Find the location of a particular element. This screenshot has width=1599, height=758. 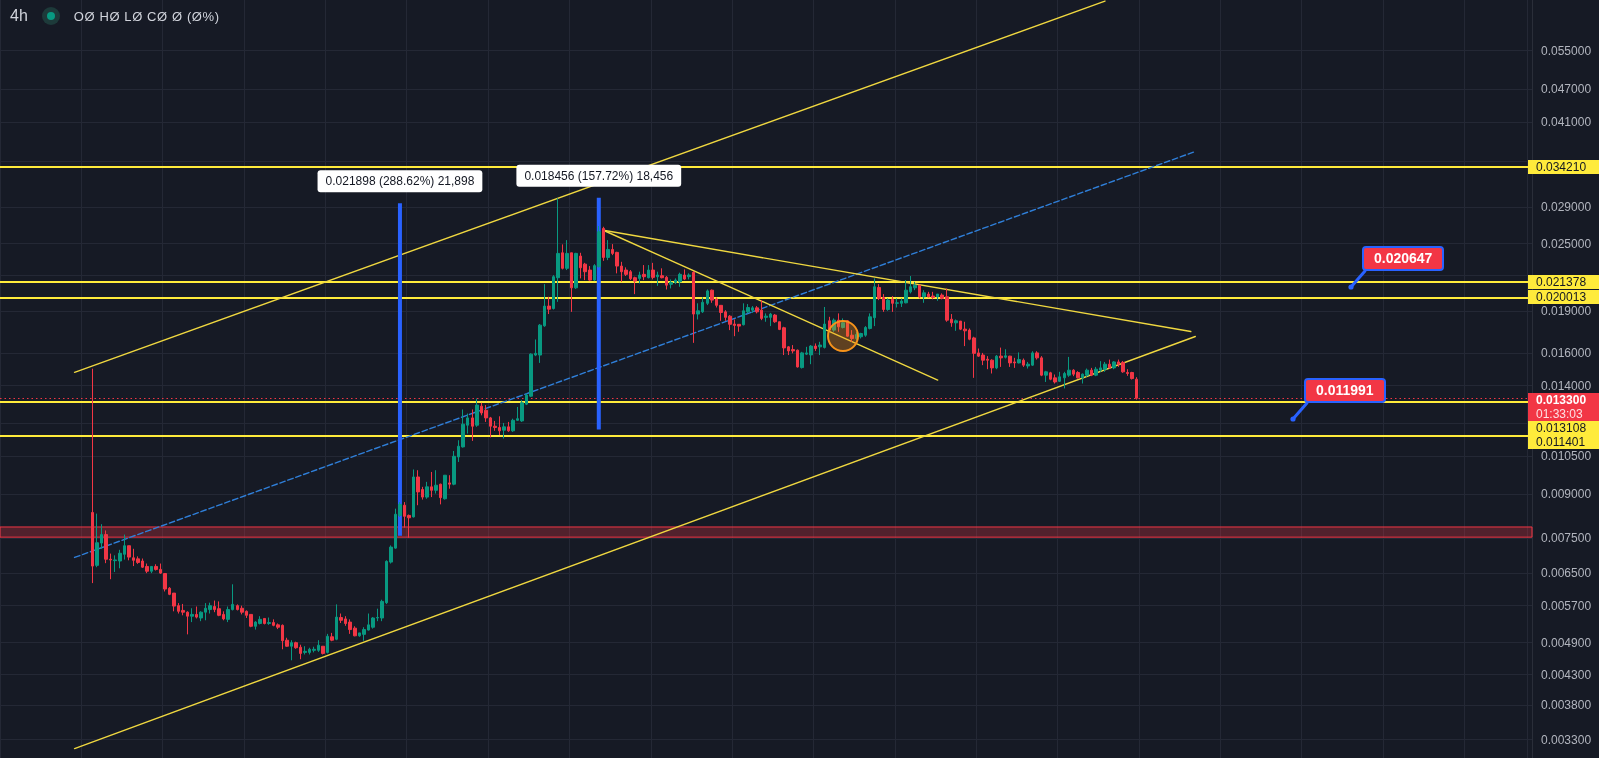

y-tick-label: 0.007500 is located at coordinates (1566, 538).